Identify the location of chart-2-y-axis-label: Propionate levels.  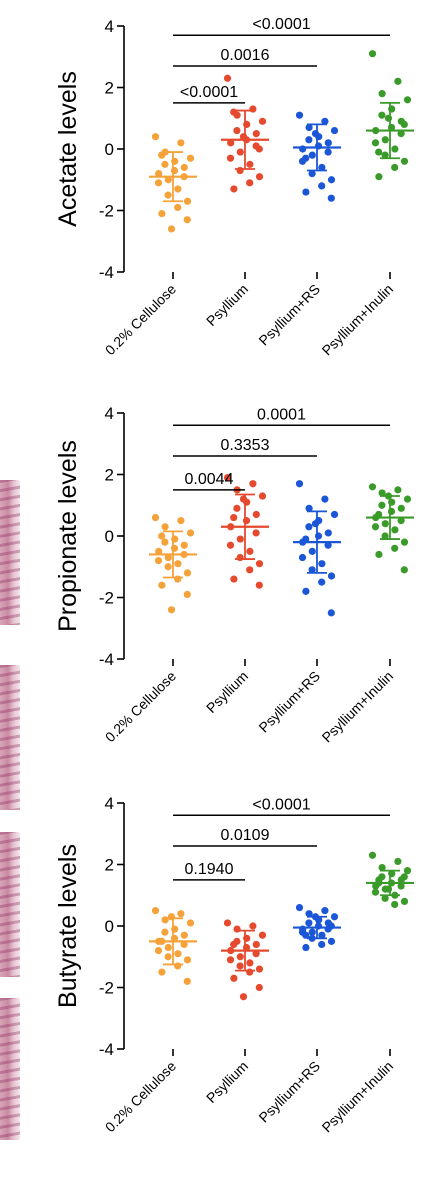
(68, 536).